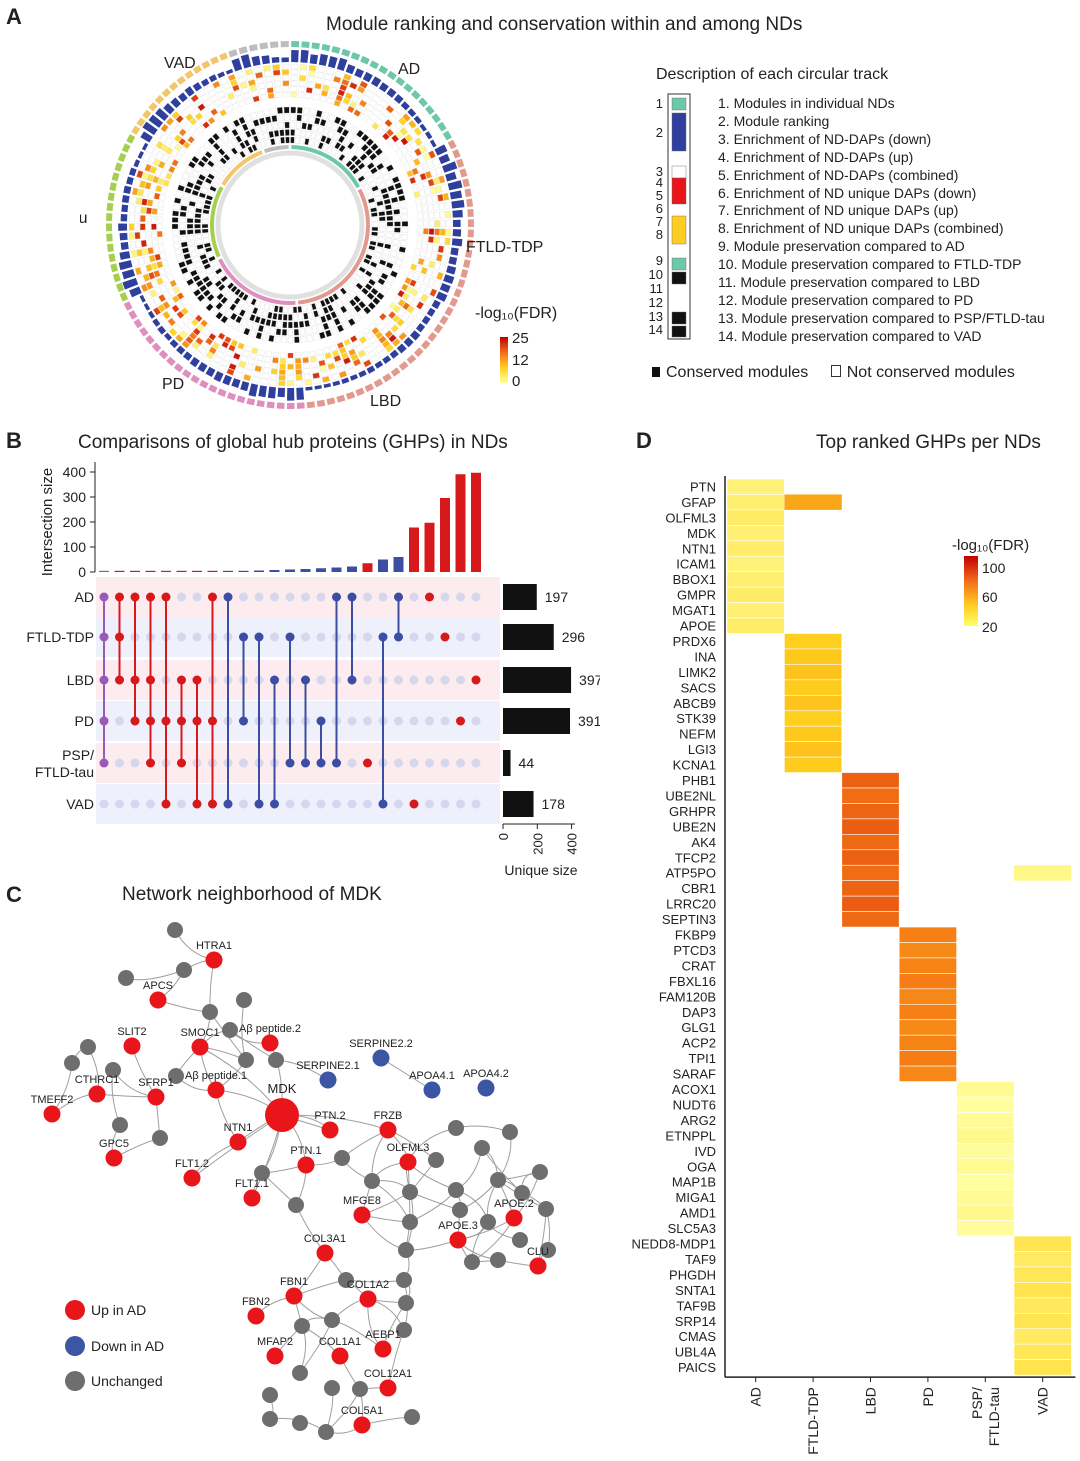 The height and width of the screenshot is (1461, 1080). Describe the element at coordinates (696, 595) in the screenshot. I see `heatmap-row-label: GMPR` at that location.